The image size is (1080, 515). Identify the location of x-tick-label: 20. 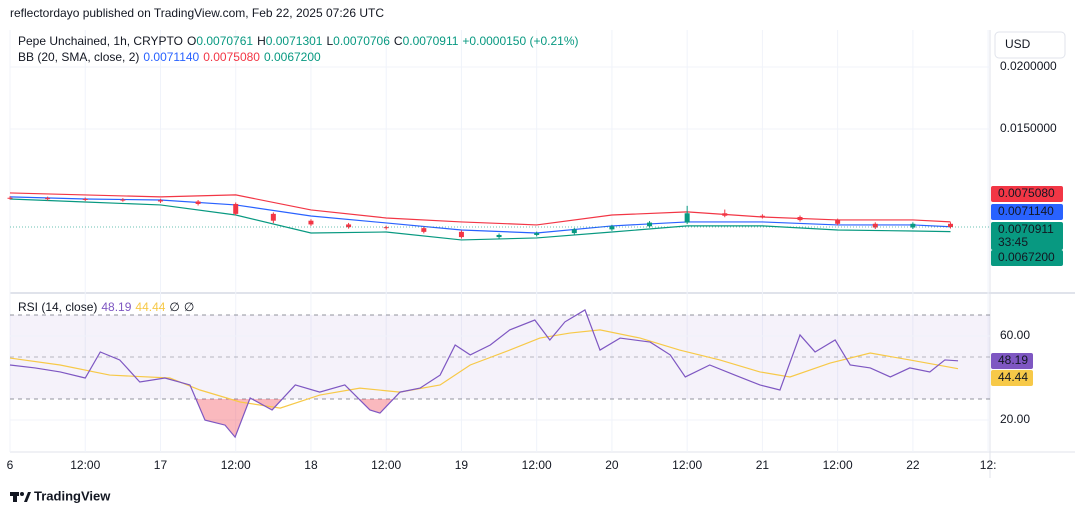
(612, 465).